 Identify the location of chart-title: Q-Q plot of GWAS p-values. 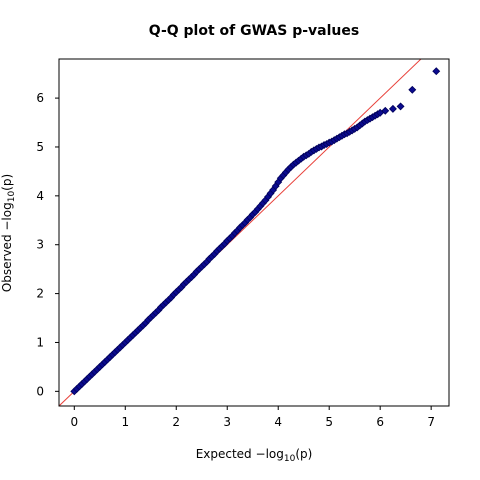
(254, 31).